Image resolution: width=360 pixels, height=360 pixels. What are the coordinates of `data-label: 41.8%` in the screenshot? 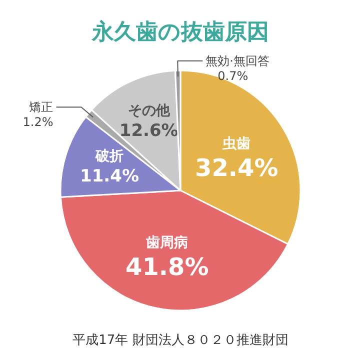 It's located at (167, 267).